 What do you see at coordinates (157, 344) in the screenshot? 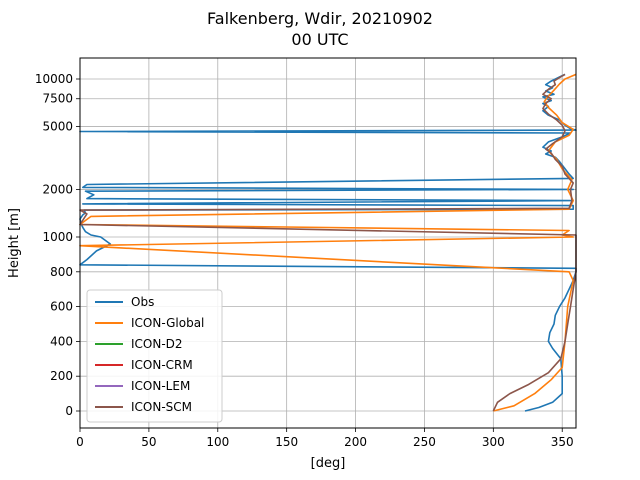
I see `legend-entry: ICON-D2` at bounding box center [157, 344].